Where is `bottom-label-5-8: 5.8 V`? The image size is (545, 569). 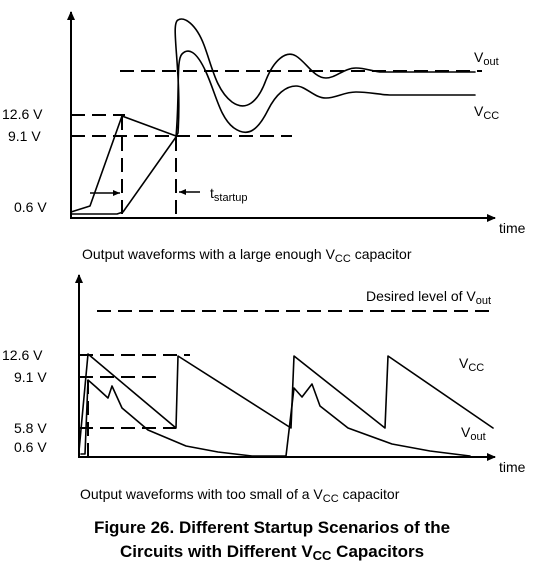 bottom-label-5-8: 5.8 V is located at coordinates (30, 428).